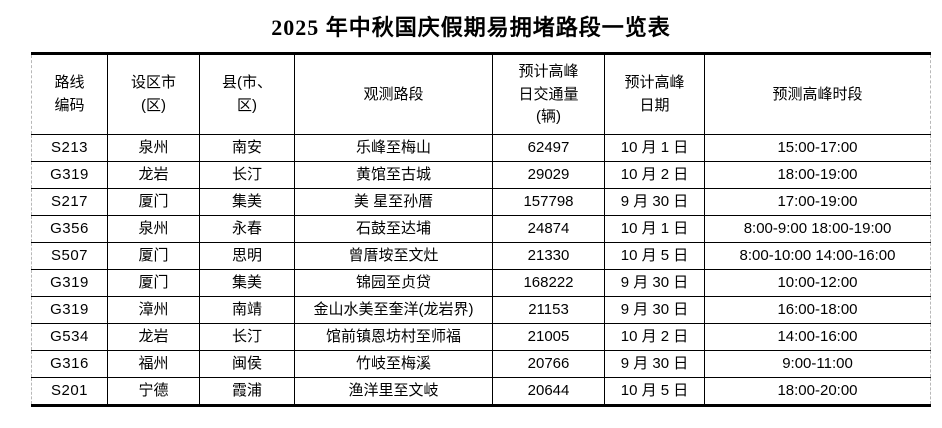 Image resolution: width=942 pixels, height=428 pixels. What do you see at coordinates (69, 202) in the screenshot?
I see `cell-route-code: S217` at bounding box center [69, 202].